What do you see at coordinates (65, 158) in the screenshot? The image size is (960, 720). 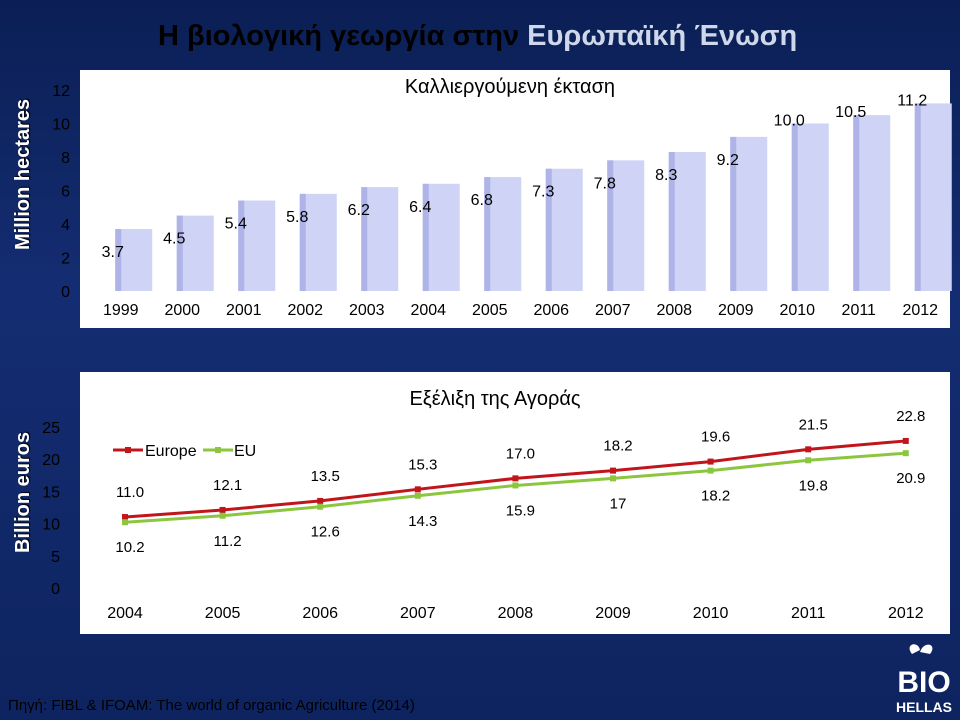 I see `bar-chart-y-tick: 8` at bounding box center [65, 158].